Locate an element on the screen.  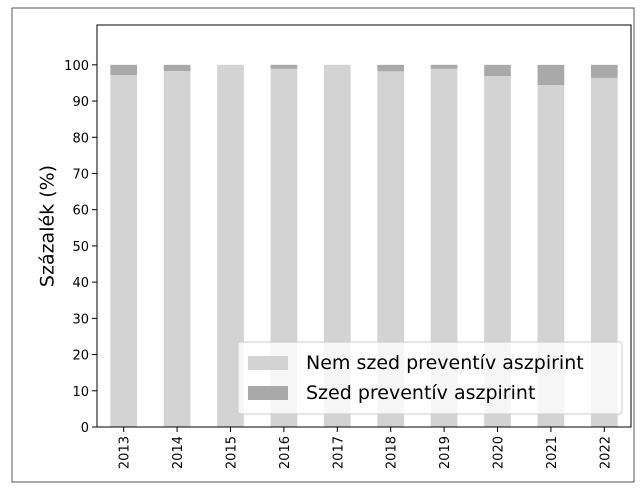
x-tick-label: 2013 is located at coordinates (125, 452).